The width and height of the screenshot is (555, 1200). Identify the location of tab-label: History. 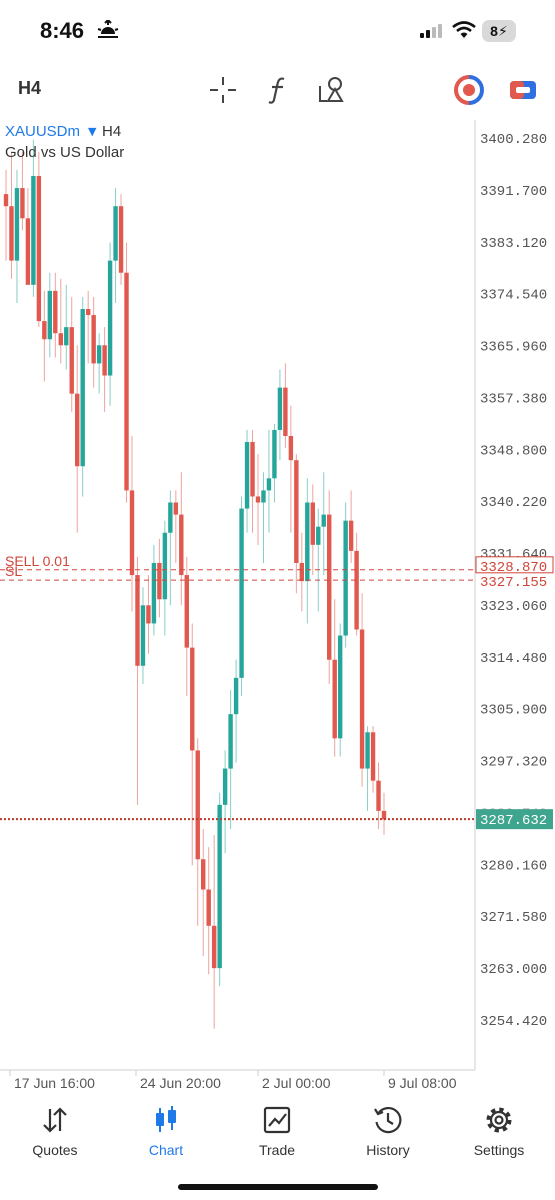
(388, 1150).